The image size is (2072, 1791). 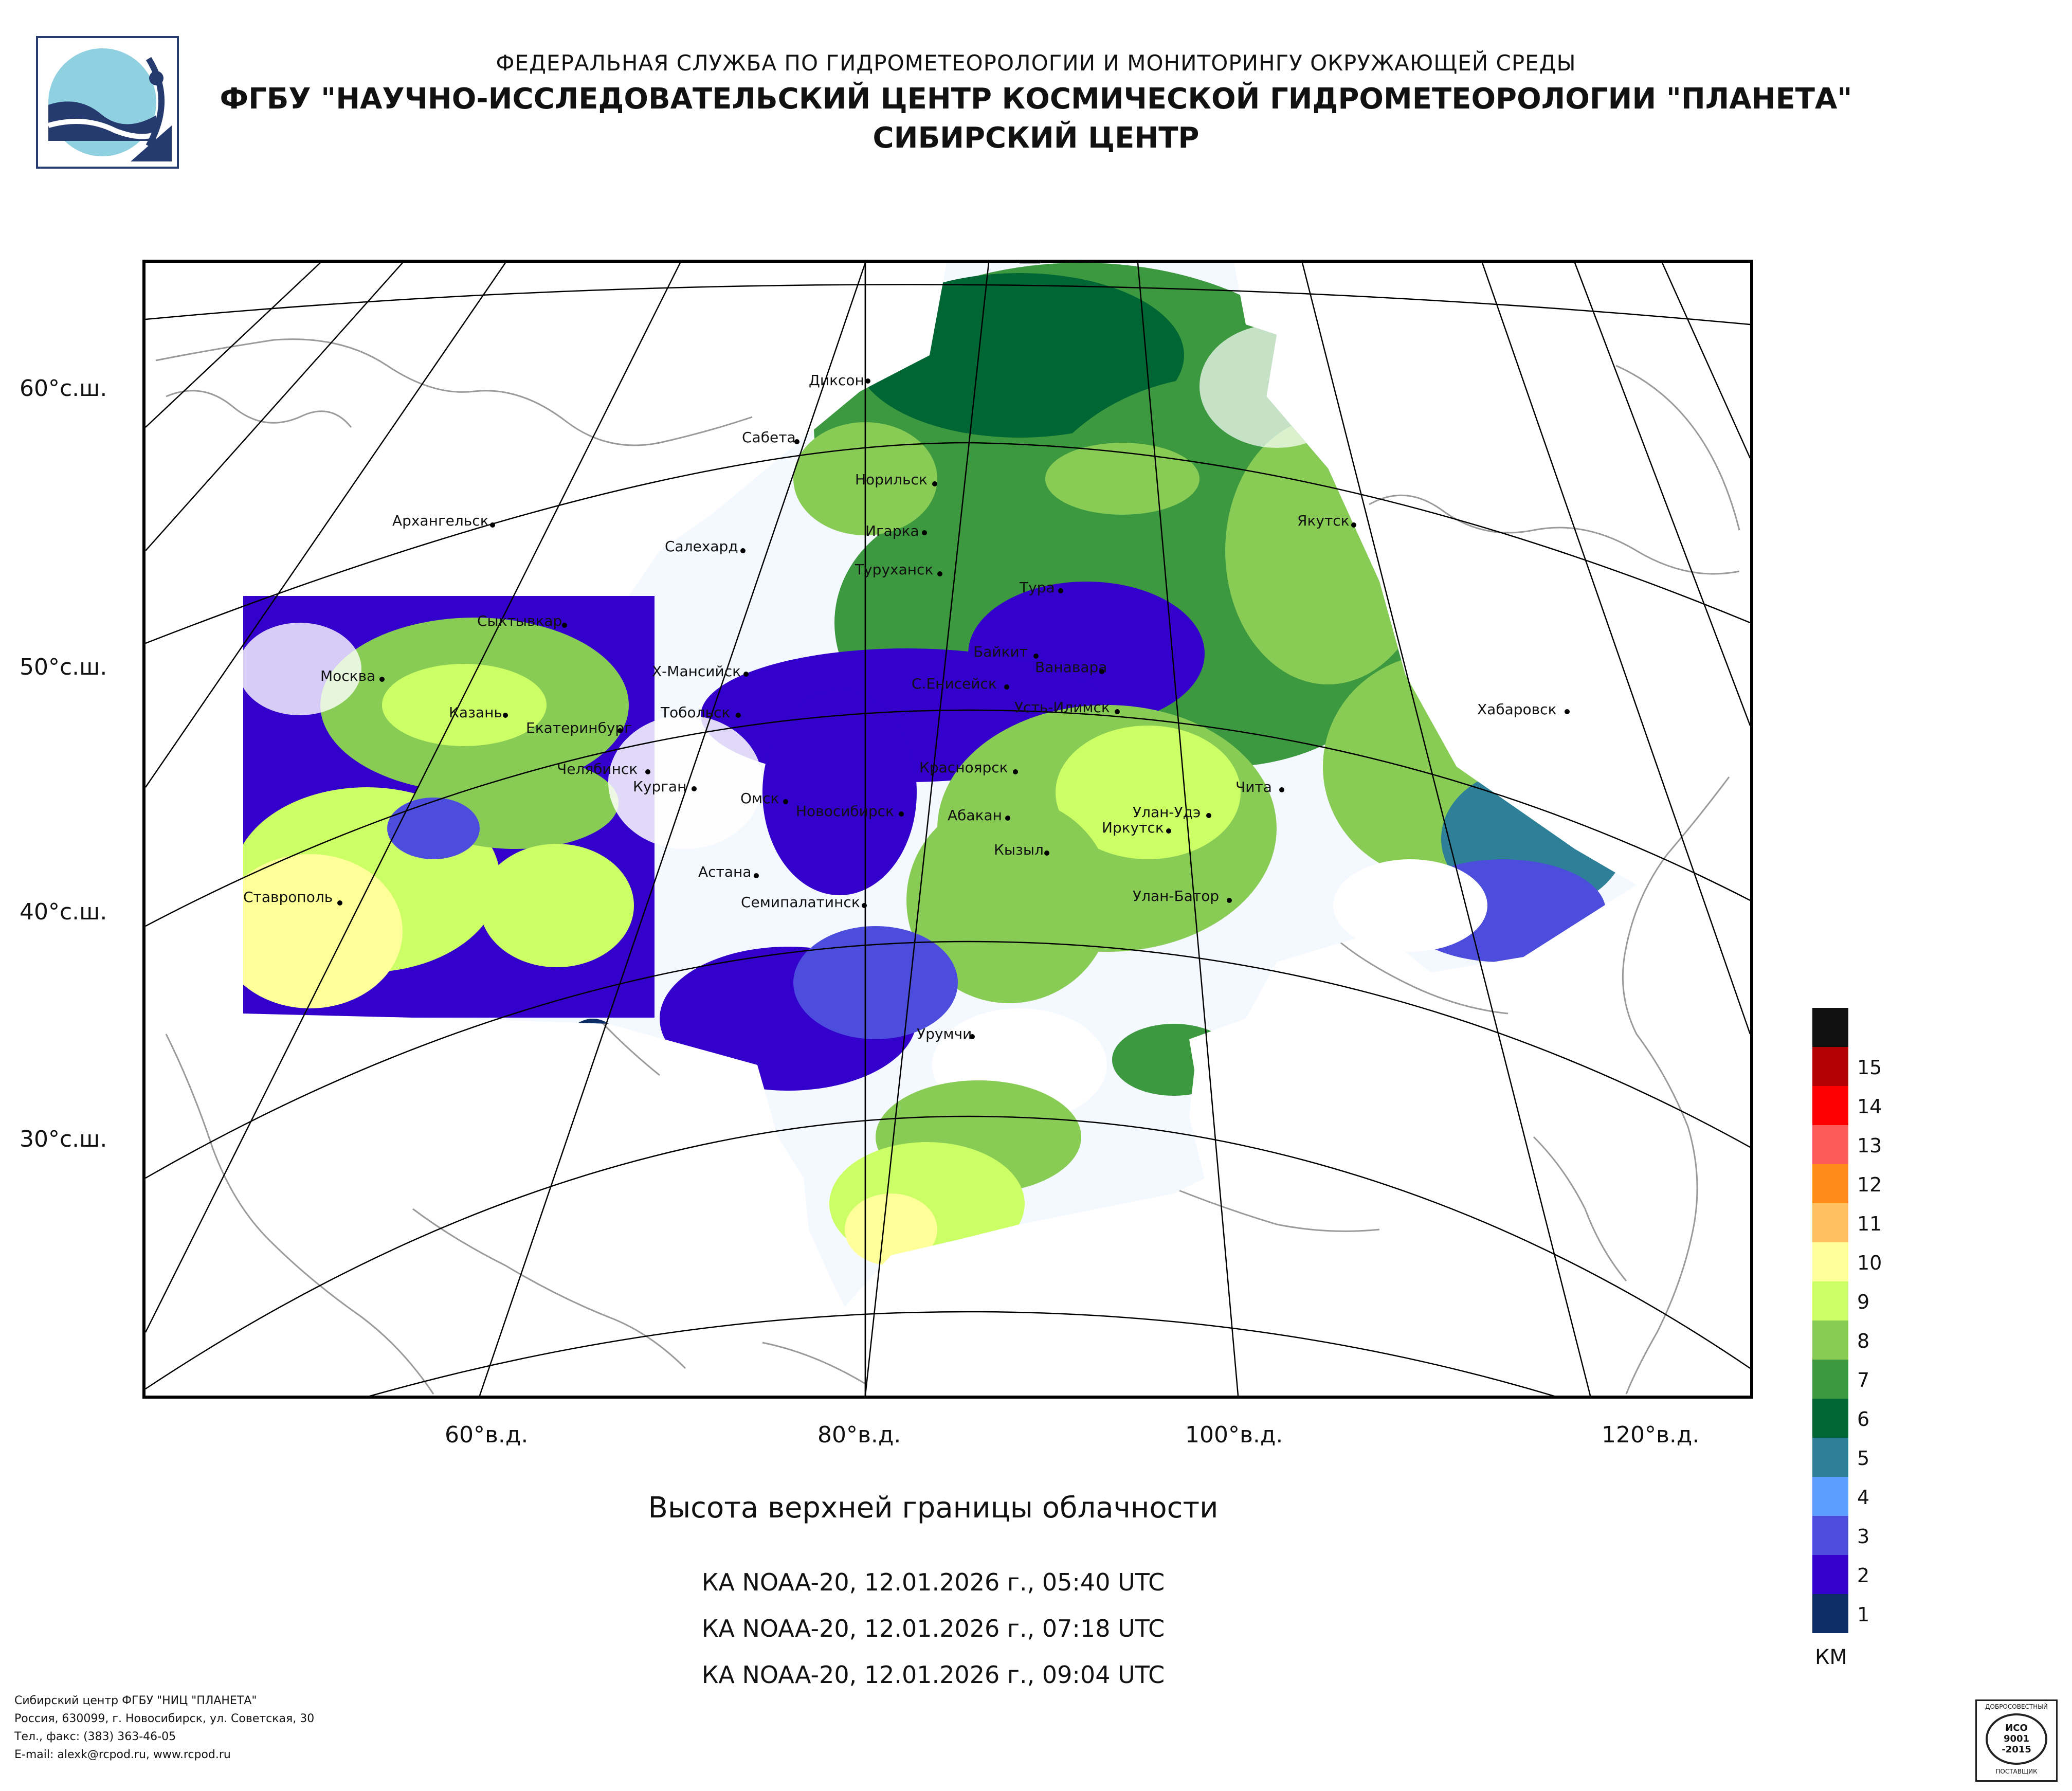 What do you see at coordinates (1863, 1458) in the screenshot?
I see `legend-label-5: 5` at bounding box center [1863, 1458].